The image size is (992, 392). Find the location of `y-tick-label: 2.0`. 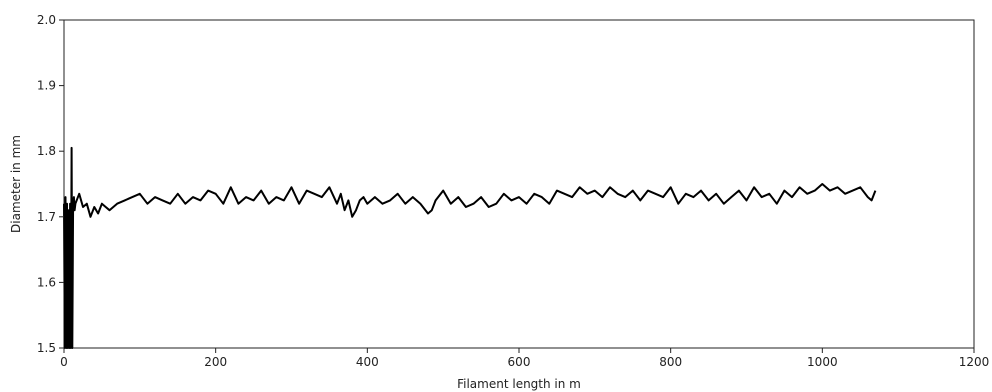

y-tick-label: 2.0 is located at coordinates (46, 20).